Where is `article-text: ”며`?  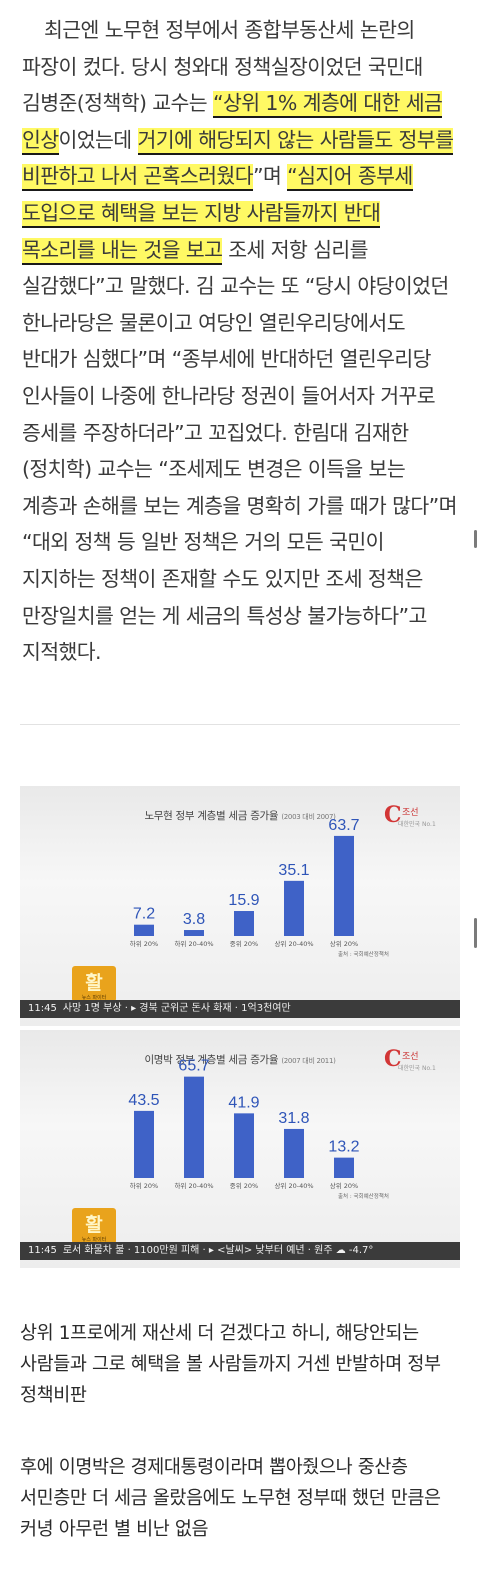
article-text: ”며 is located at coordinates (270, 176).